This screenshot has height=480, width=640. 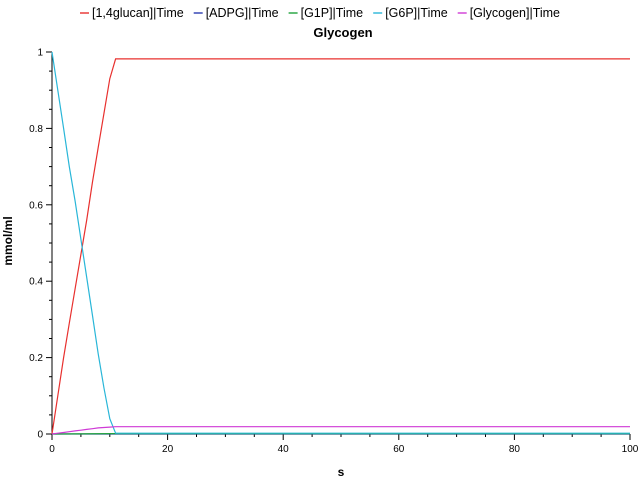 What do you see at coordinates (36, 205) in the screenshot?
I see `y-tick-label: 0.6` at bounding box center [36, 205].